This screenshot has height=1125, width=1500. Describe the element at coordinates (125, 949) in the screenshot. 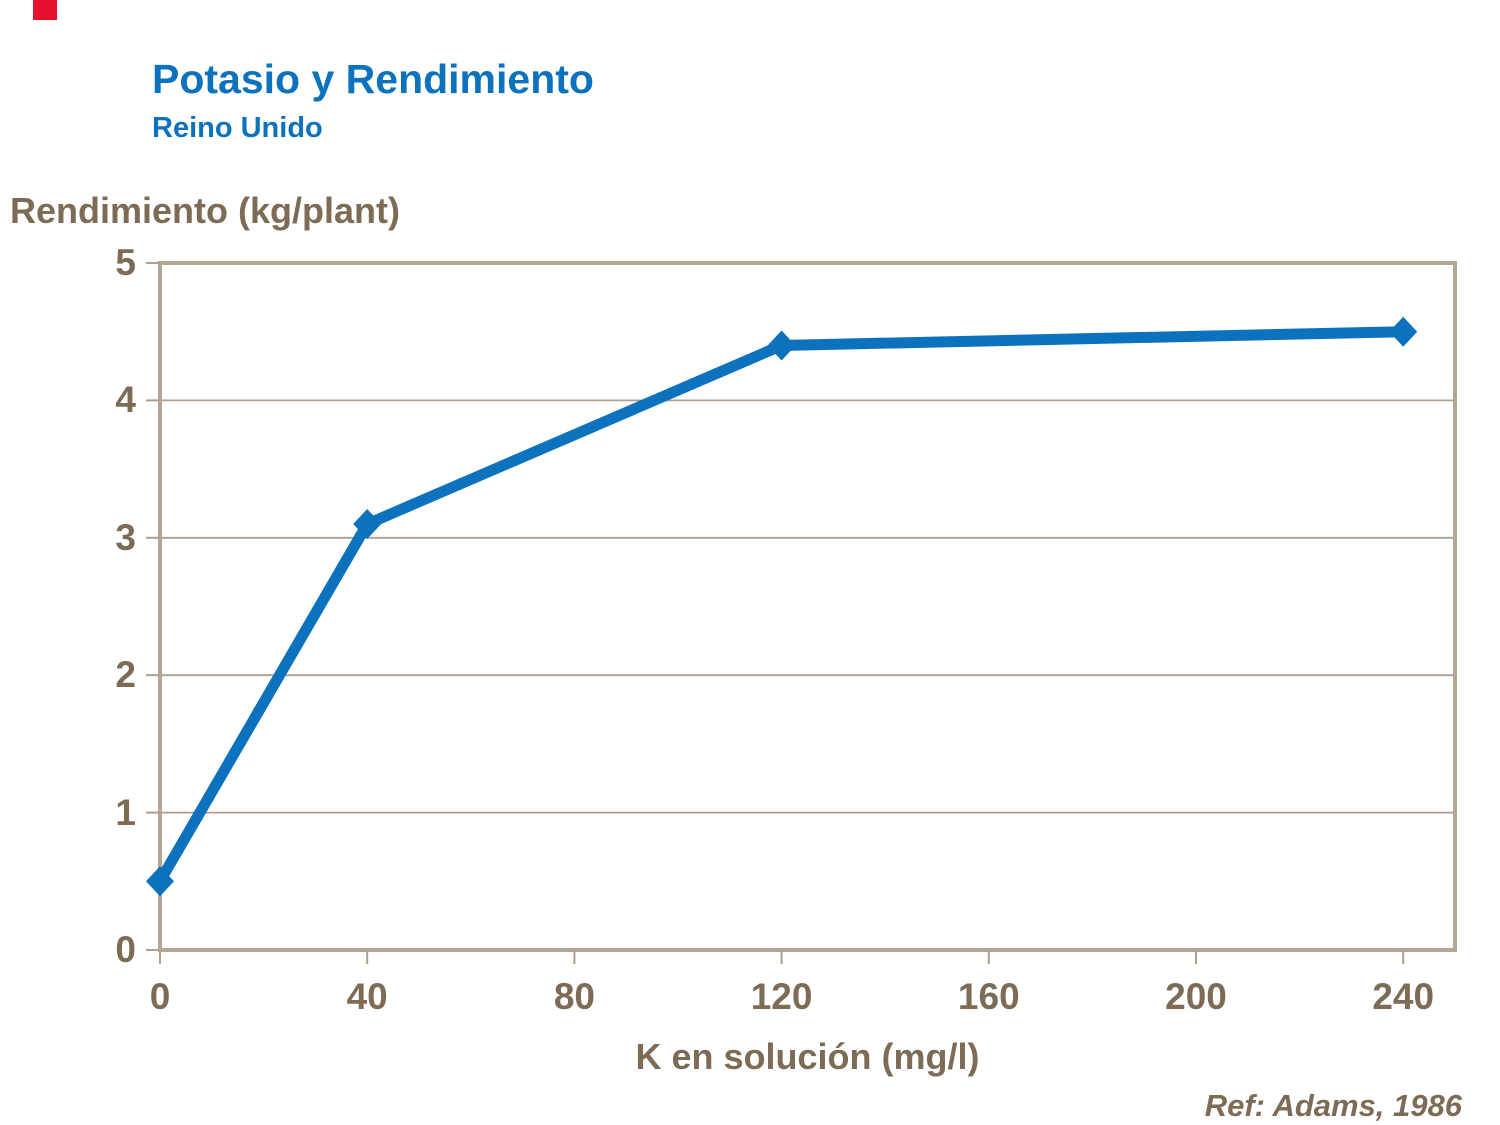

I see `y-tick-label: 0` at that location.